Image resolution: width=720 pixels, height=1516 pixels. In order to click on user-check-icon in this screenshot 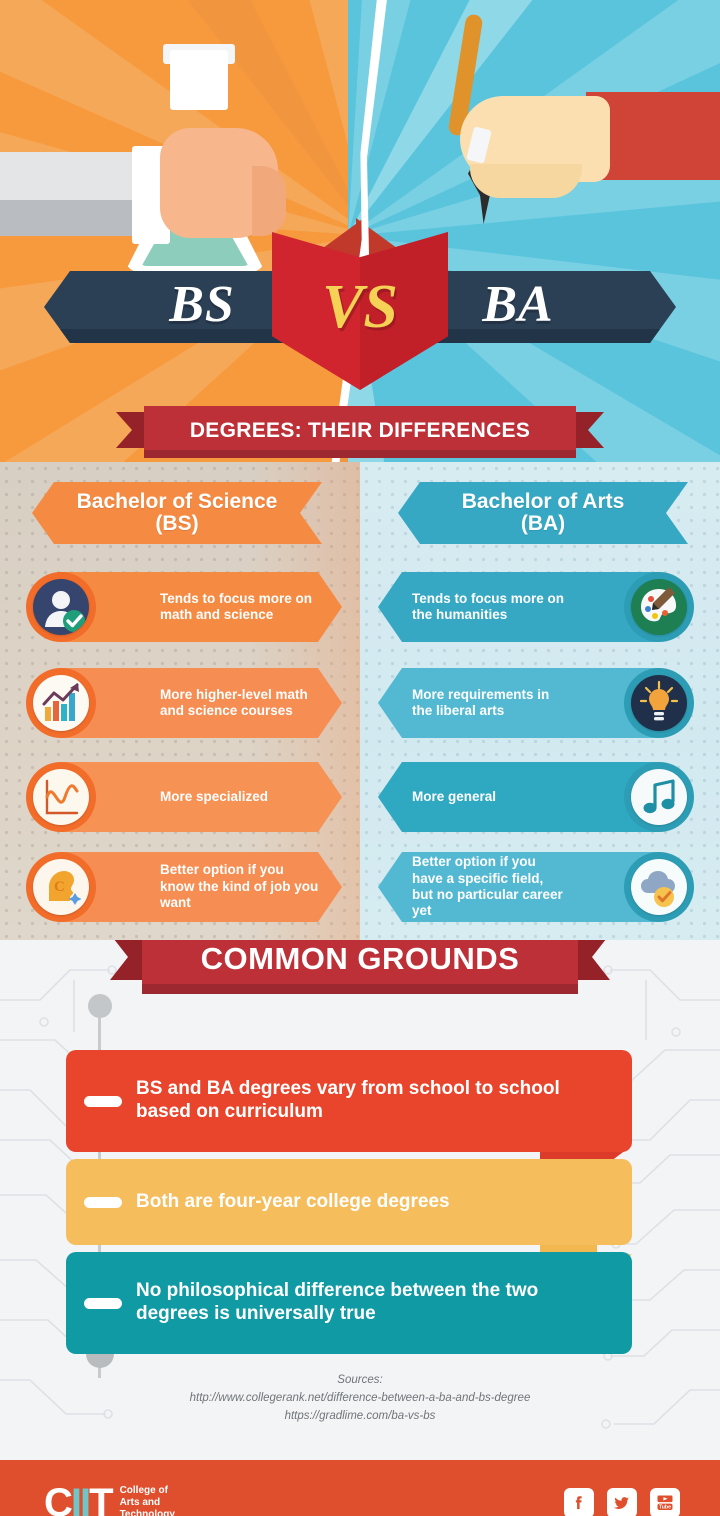, I will do `click(61, 607)`.